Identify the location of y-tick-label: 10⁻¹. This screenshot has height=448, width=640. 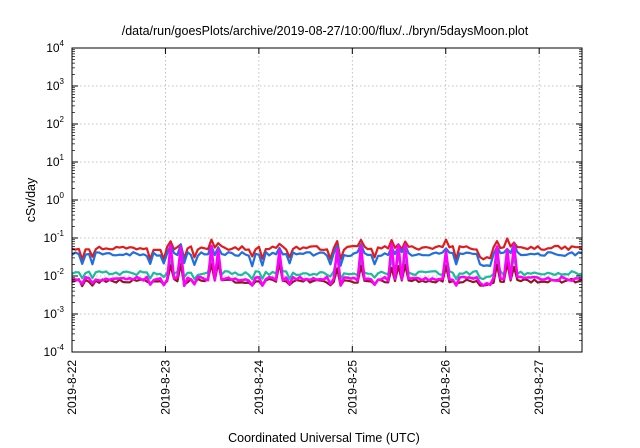
(54, 237).